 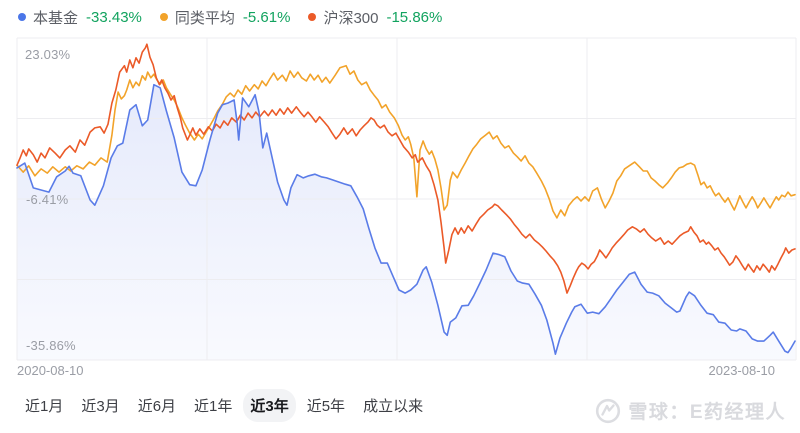 I want to click on tab-range-4-selected: 近3年, so click(x=269, y=405).